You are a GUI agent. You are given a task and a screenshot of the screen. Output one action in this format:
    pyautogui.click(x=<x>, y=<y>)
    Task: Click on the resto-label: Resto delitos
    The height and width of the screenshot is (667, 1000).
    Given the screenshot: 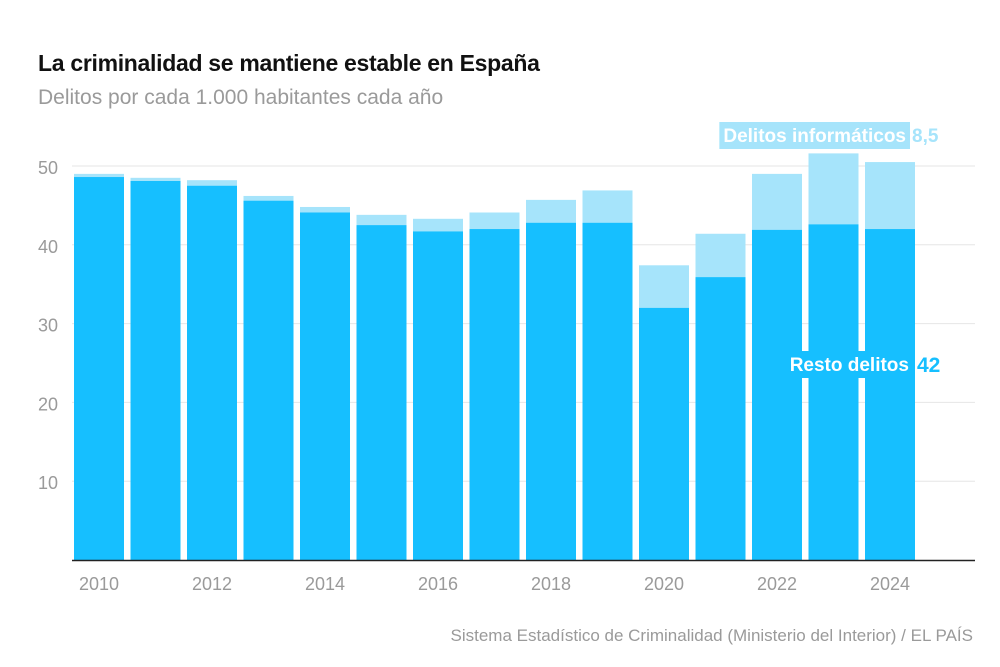 What is the action you would take?
    pyautogui.click(x=849, y=365)
    